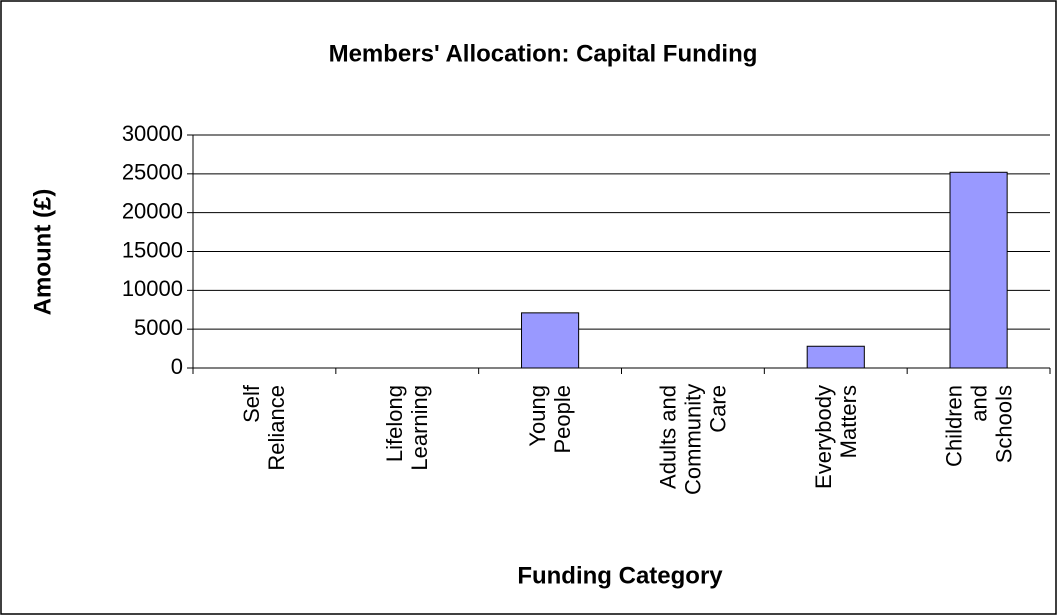 The image size is (1058, 616). I want to click on x-tick-label: Adults and Community Care, so click(693, 439).